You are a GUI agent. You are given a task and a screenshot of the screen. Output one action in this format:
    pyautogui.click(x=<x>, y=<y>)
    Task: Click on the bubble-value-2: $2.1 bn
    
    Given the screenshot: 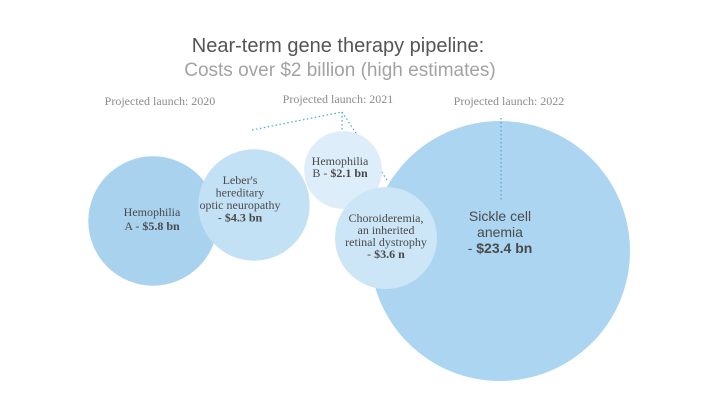 What is the action you would take?
    pyautogui.click(x=347, y=173)
    